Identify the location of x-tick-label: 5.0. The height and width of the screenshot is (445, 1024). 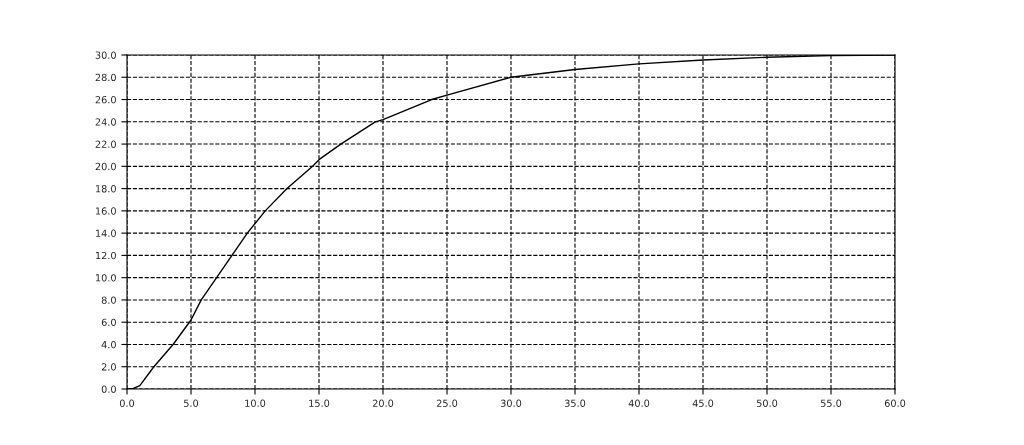
(191, 403).